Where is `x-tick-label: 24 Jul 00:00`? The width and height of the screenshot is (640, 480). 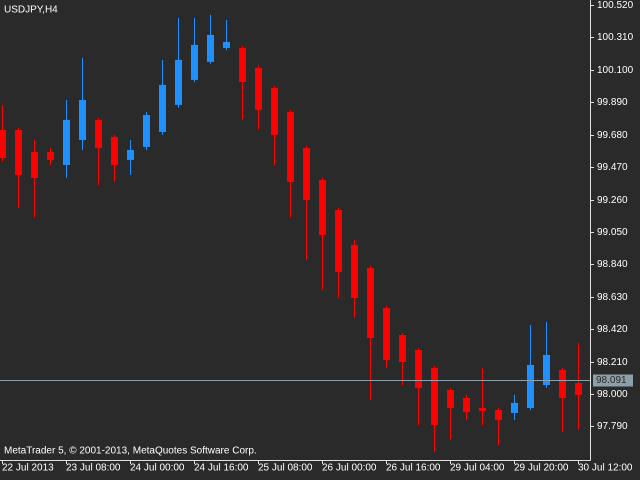
x-tick-label: 24 Jul 00:00 is located at coordinates (157, 468).